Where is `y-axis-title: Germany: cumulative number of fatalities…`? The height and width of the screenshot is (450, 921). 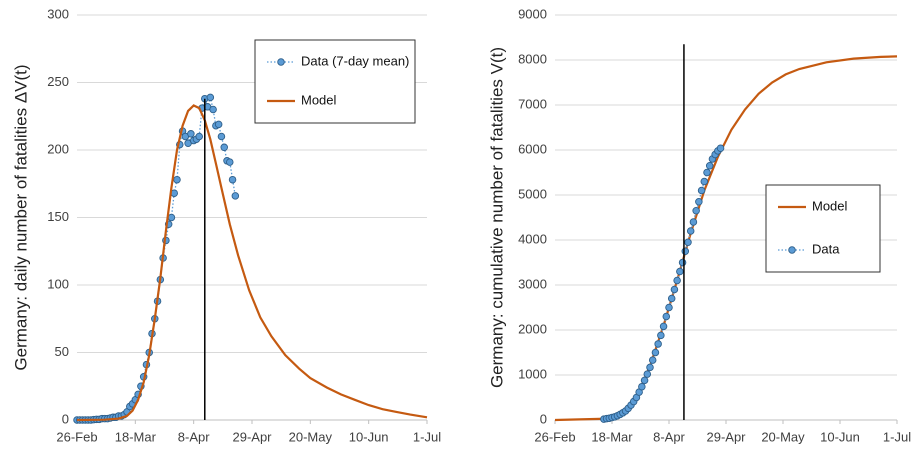 y-axis-title: Germany: cumulative number of fatalities… is located at coordinates (496, 217).